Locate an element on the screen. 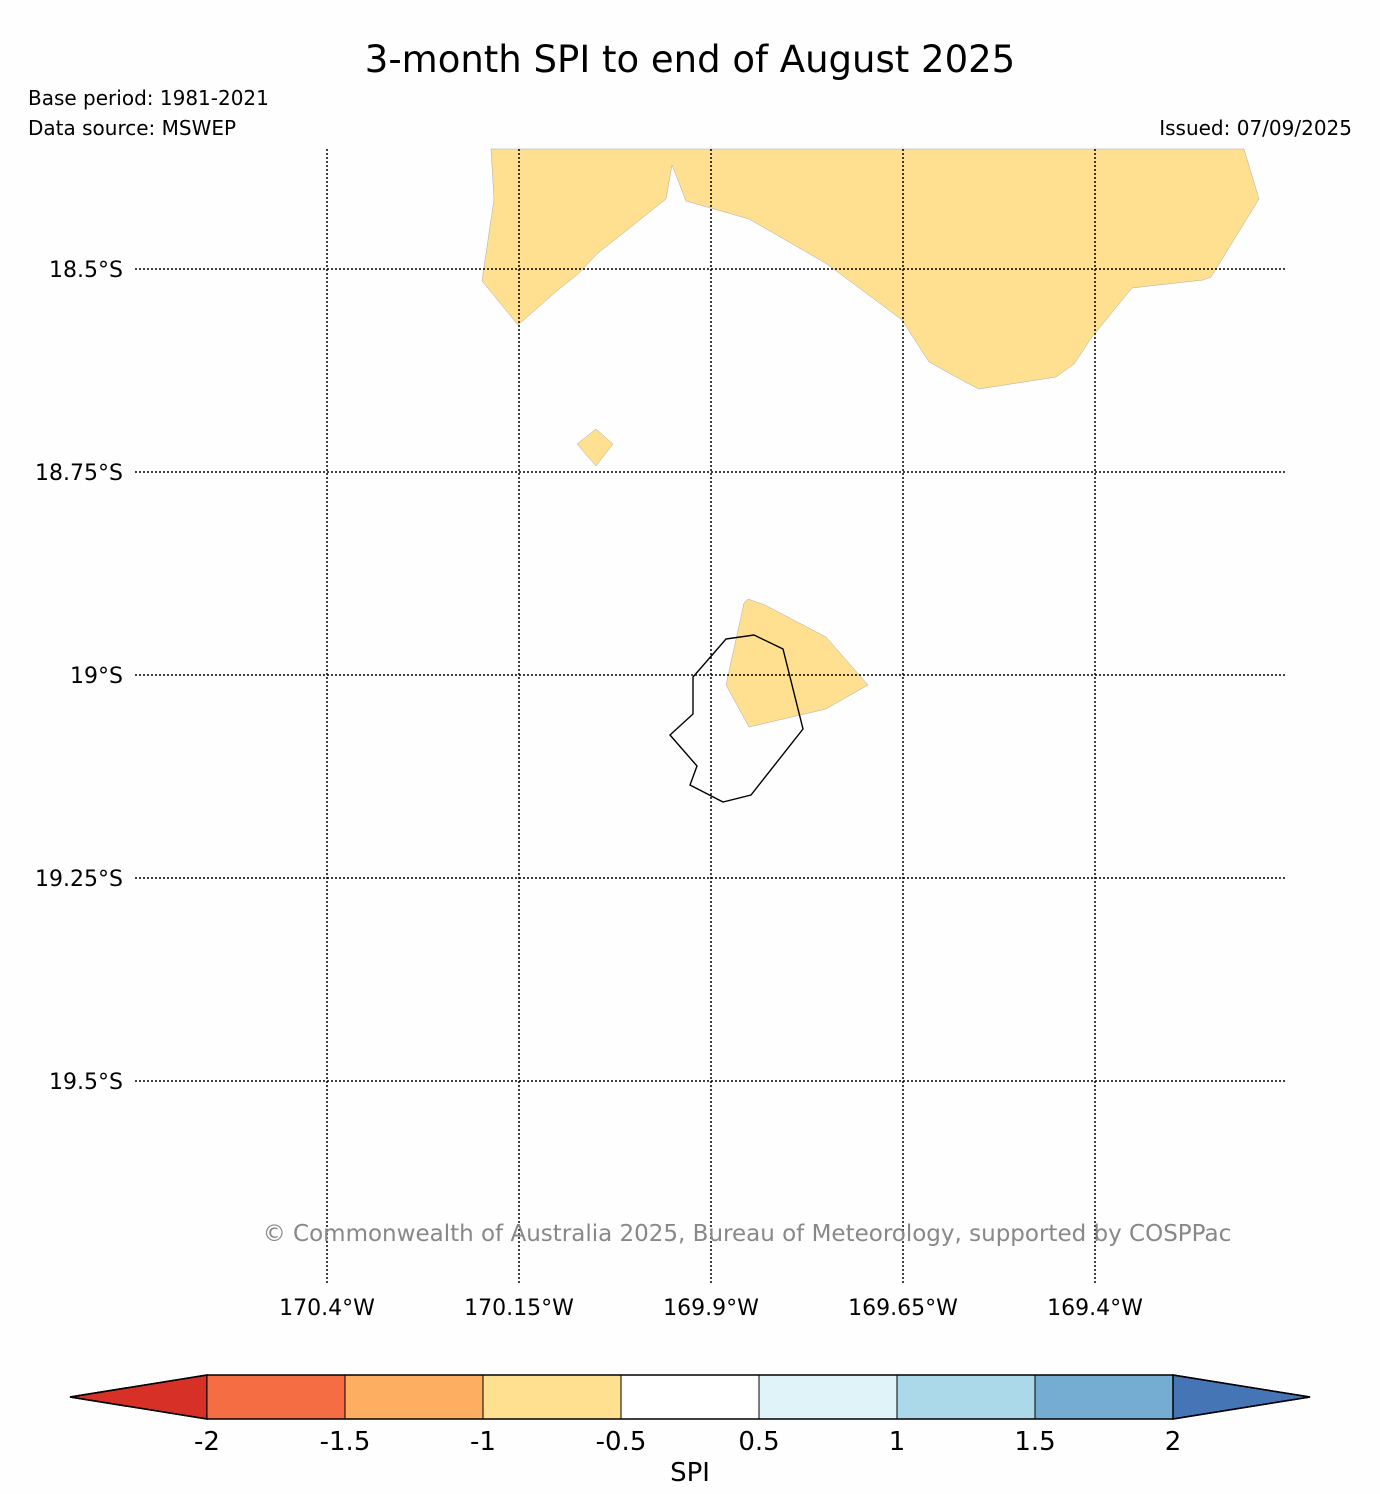  colorbar-ticks: -2 -1.5 -1 -0.5 0.5 1 1.5 2 is located at coordinates (687, 1442).